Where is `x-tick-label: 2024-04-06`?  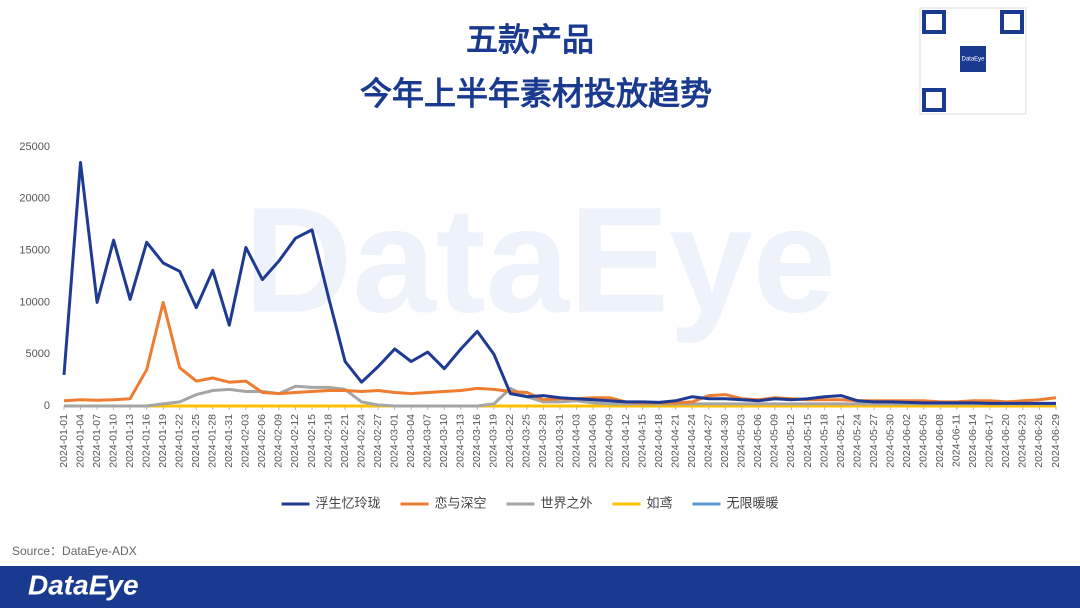 x-tick-label: 2024-04-06 is located at coordinates (593, 441).